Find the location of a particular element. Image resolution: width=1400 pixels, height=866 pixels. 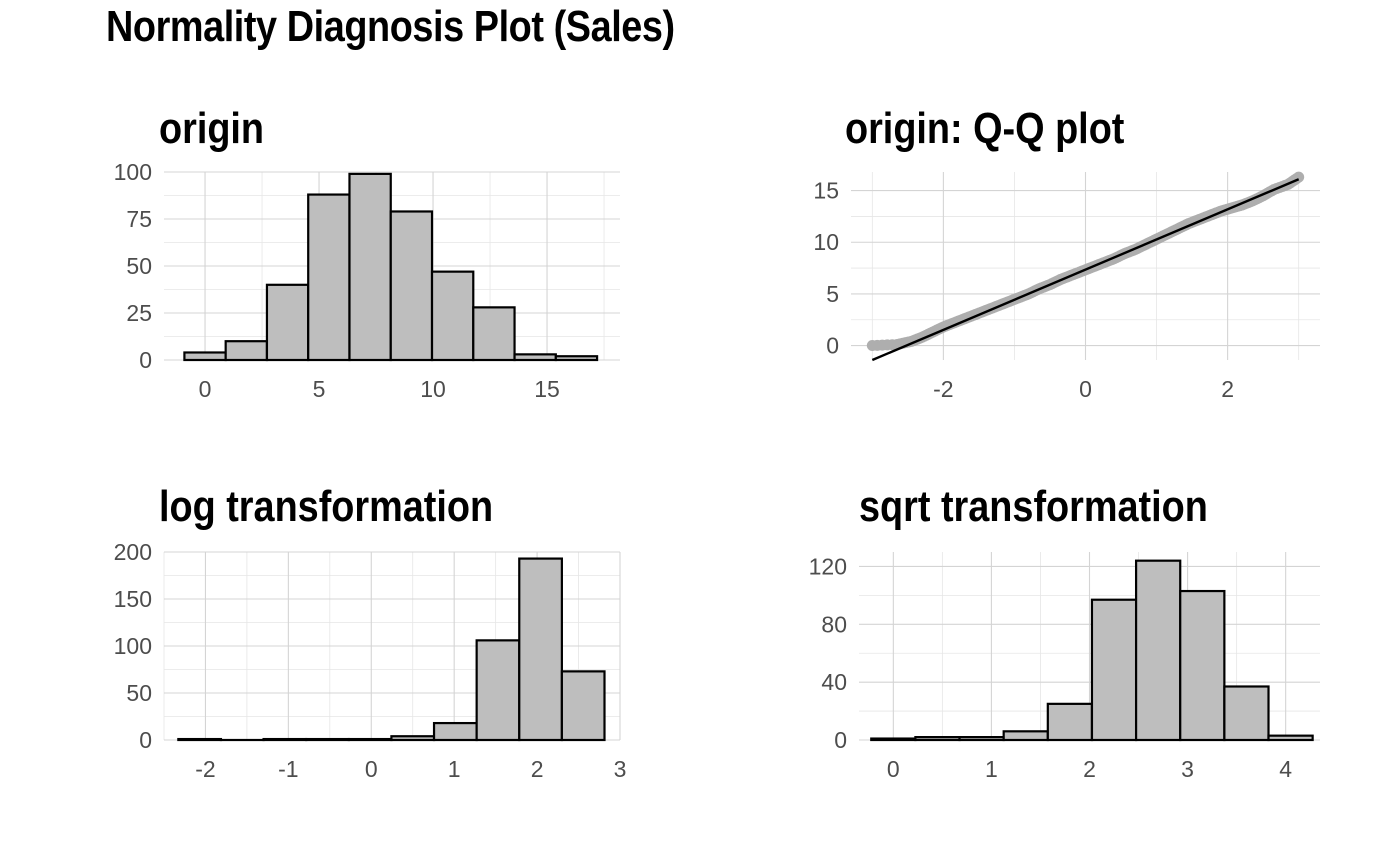

qq-reference-line is located at coordinates (1085, 270).